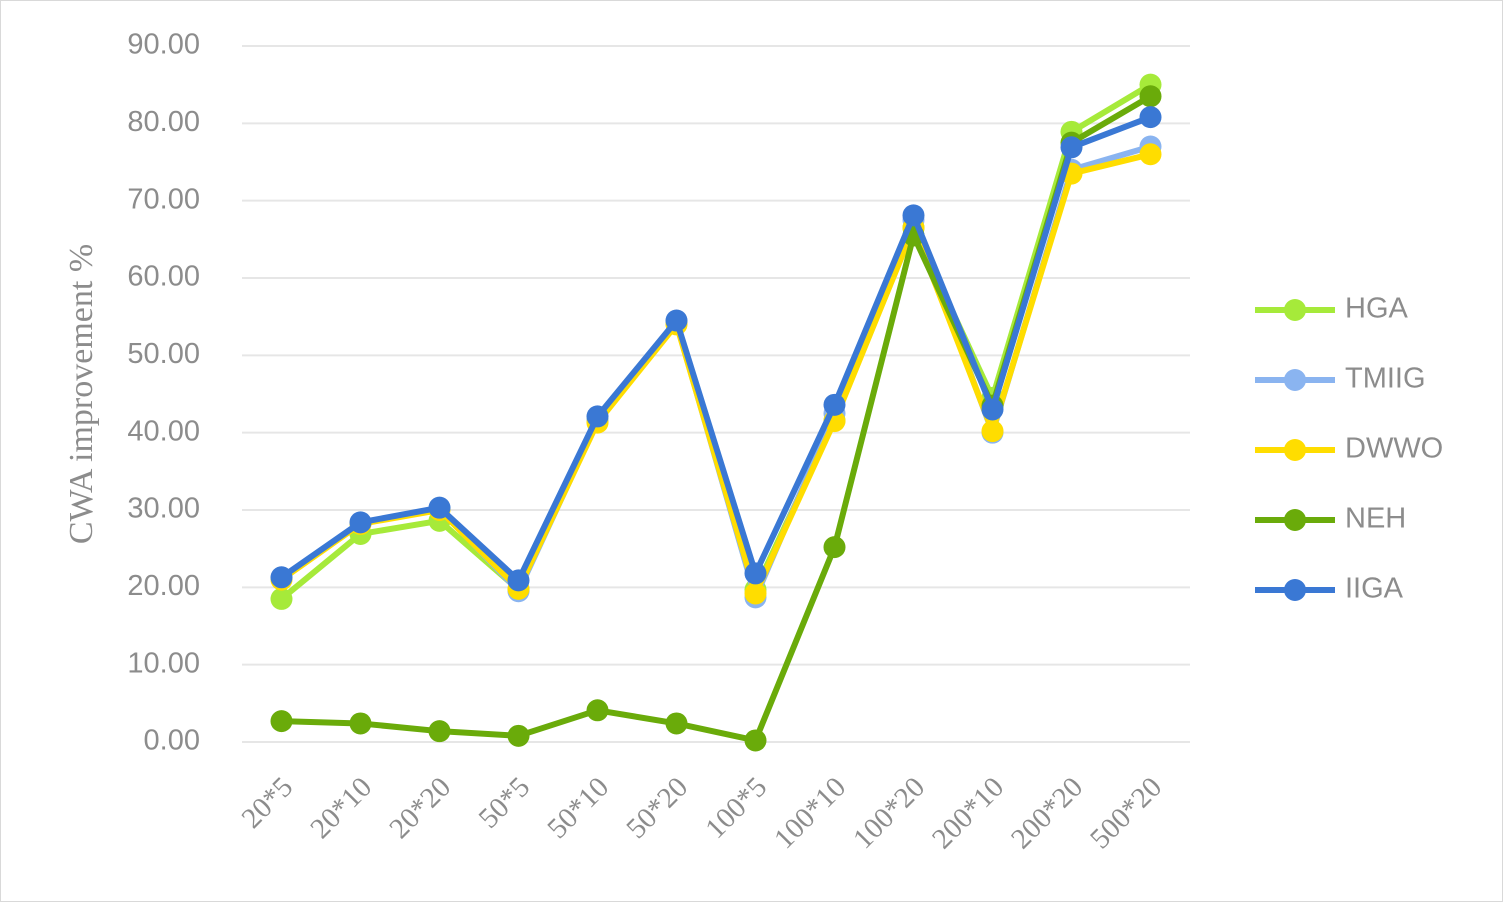 This screenshot has width=1504, height=908. Describe the element at coordinates (163, 277) in the screenshot. I see `y-tick-label: 60.00` at that location.